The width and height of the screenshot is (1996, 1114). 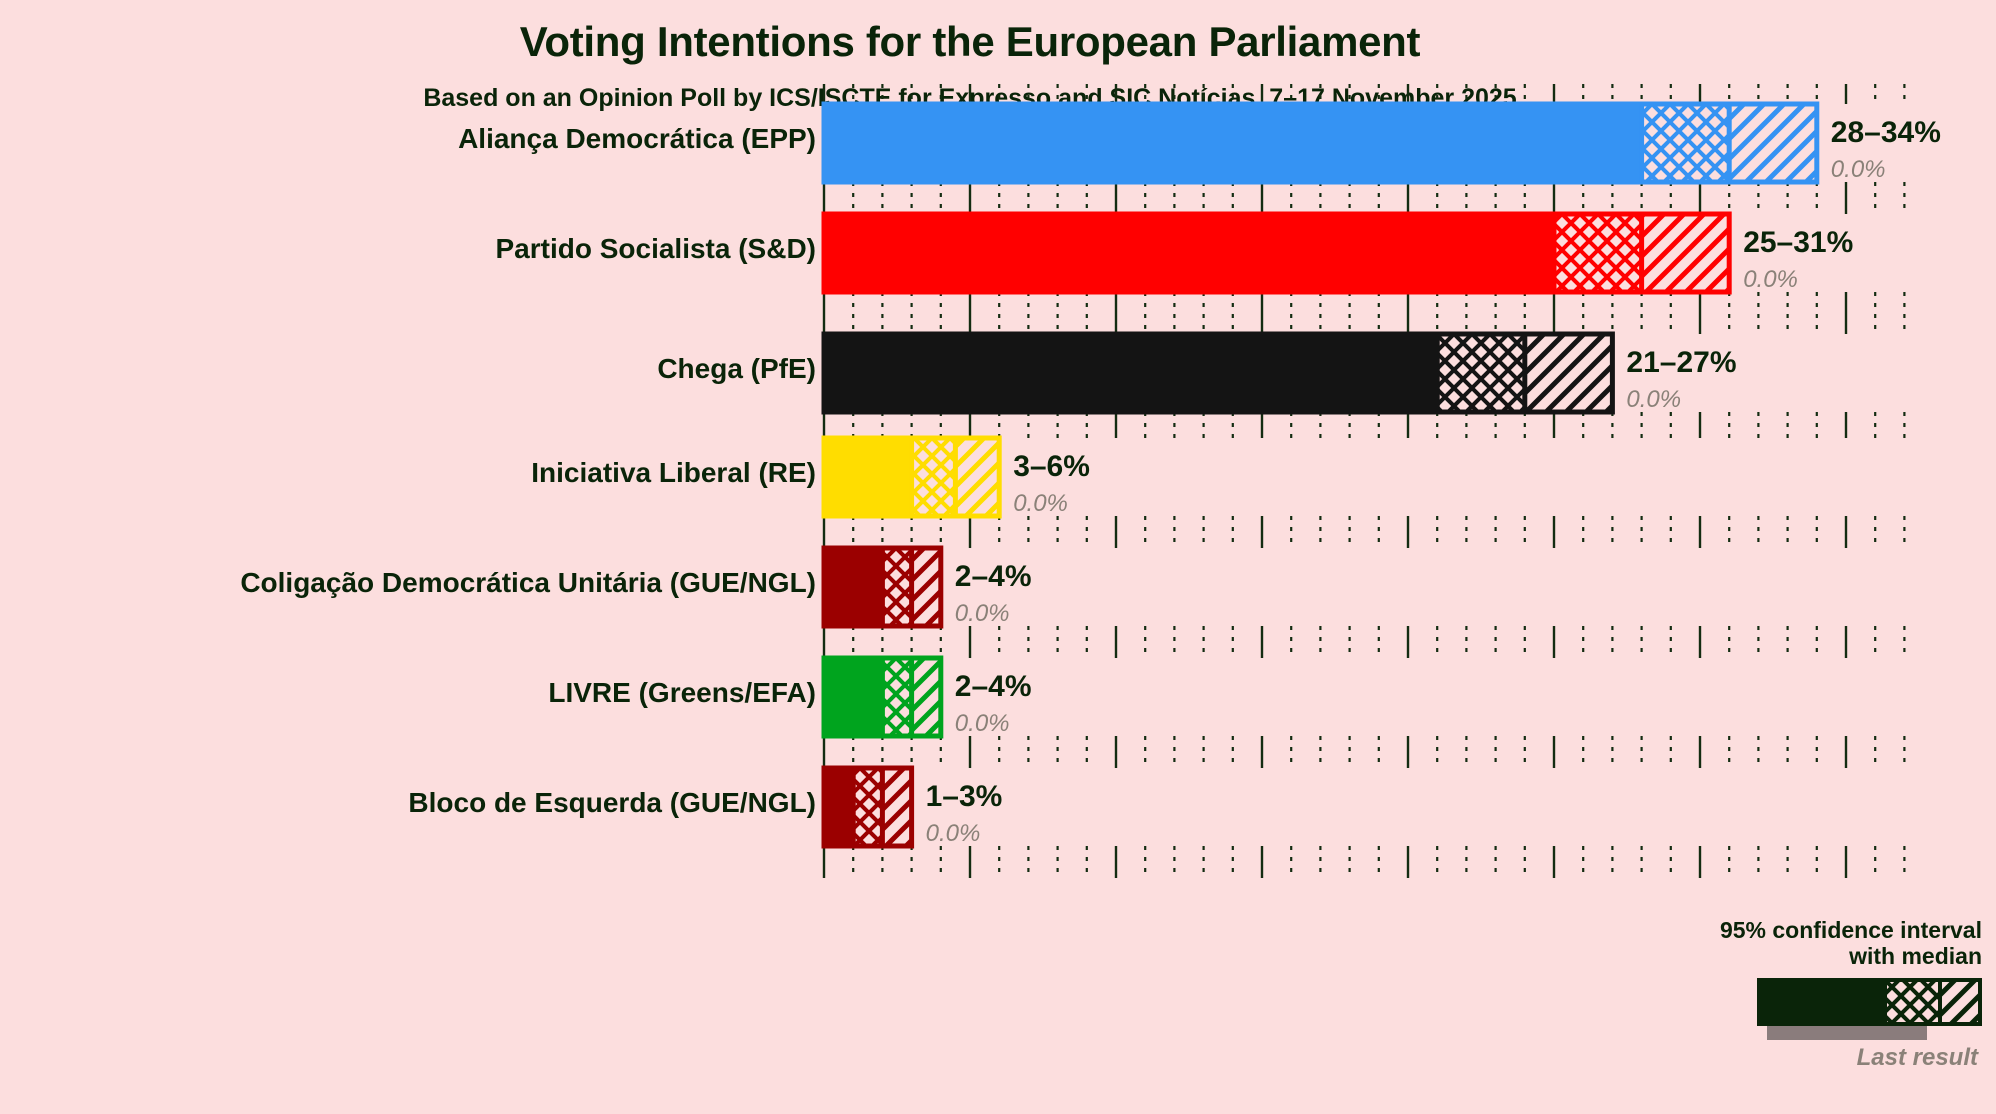 What do you see at coordinates (736, 368) in the screenshot?
I see `party-label: Chega (PfE)` at bounding box center [736, 368].